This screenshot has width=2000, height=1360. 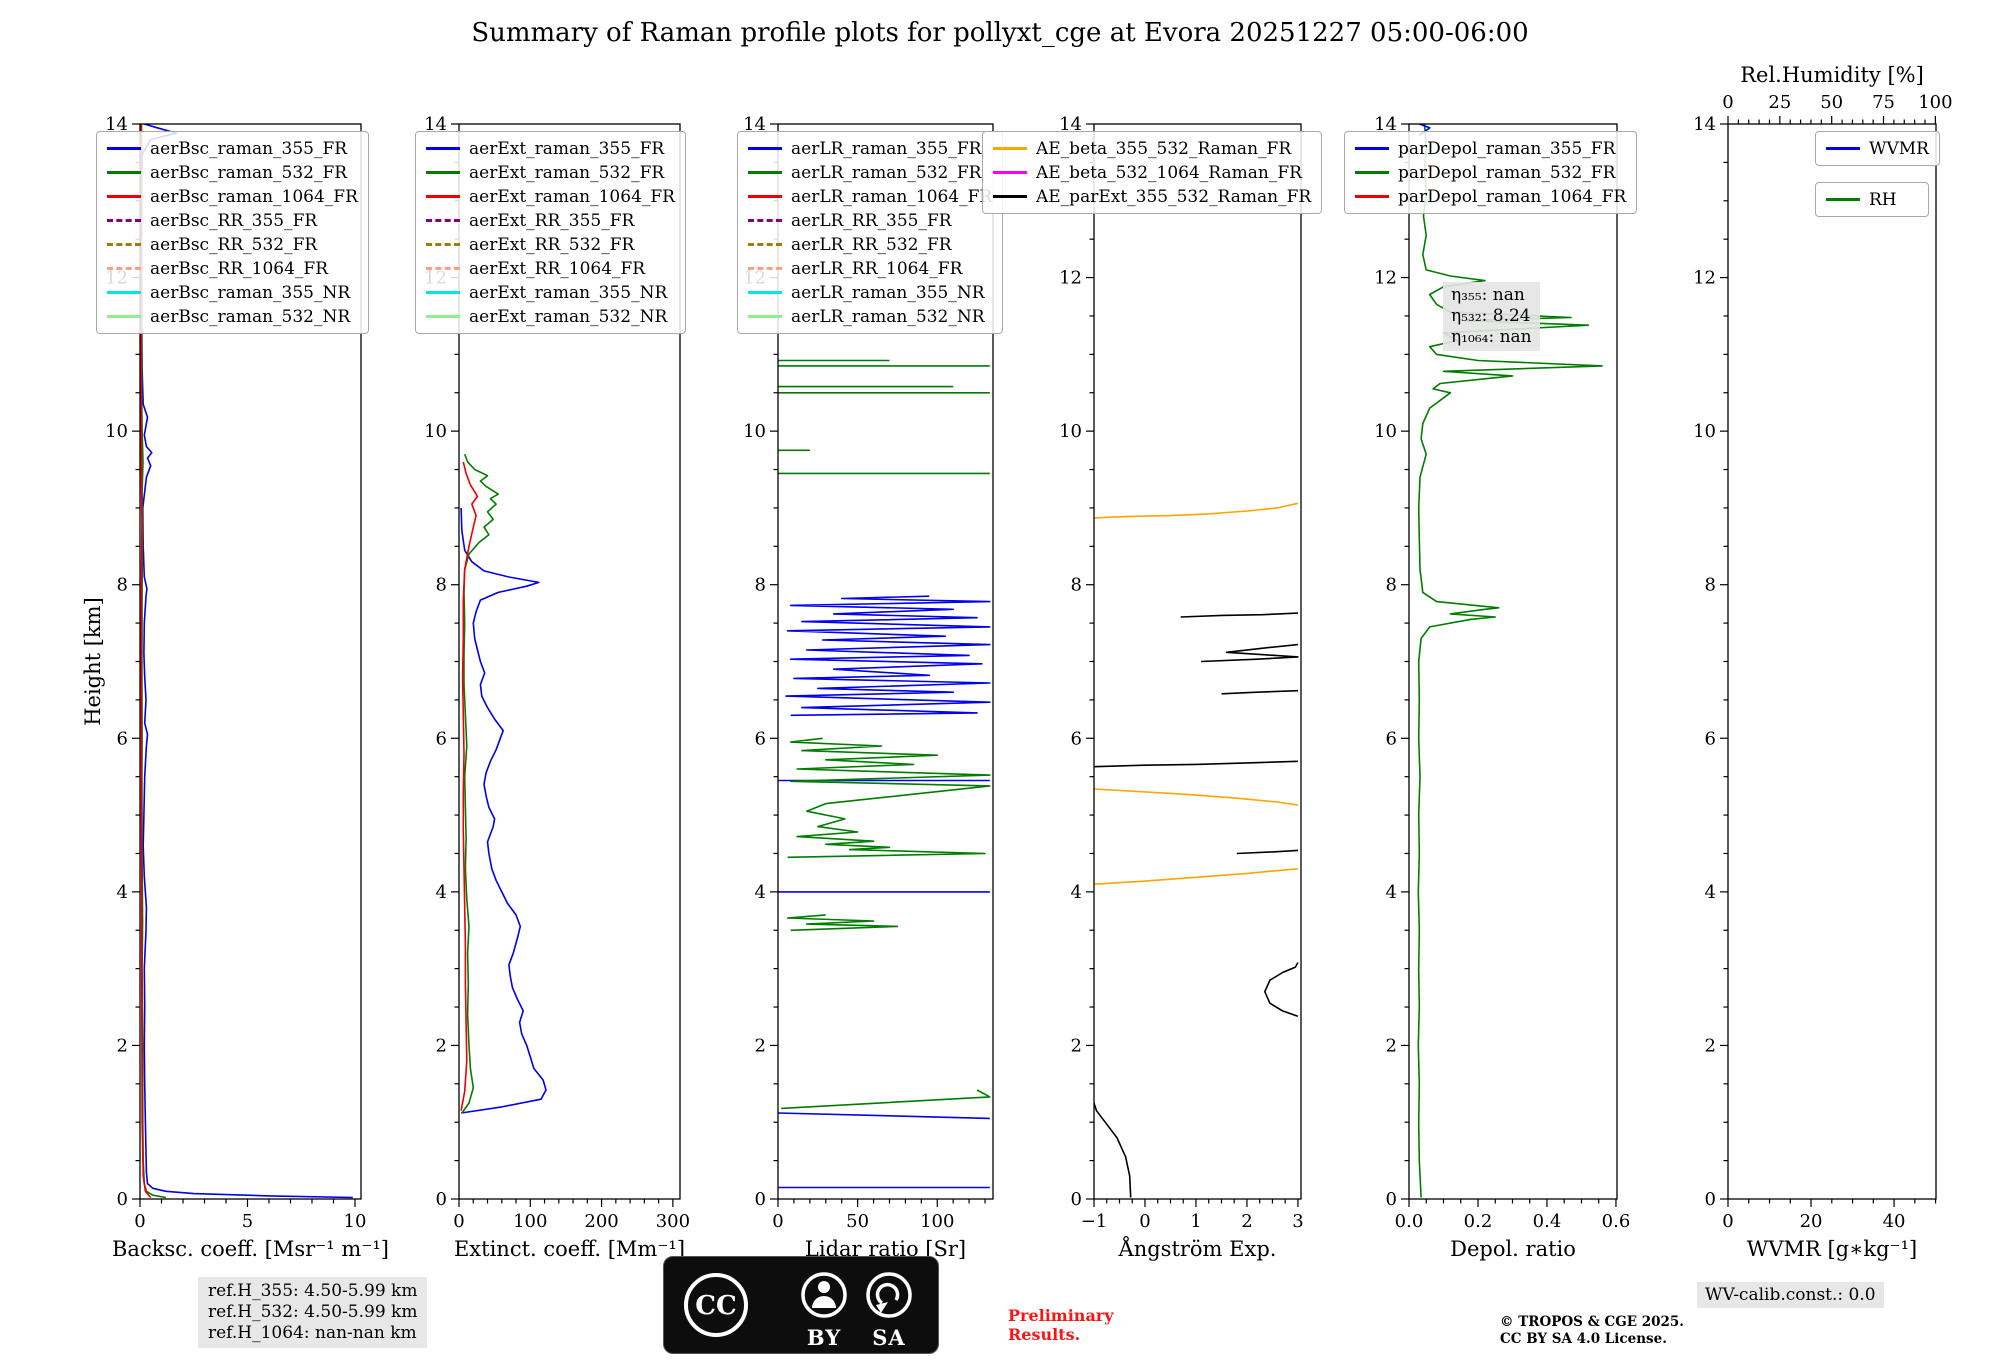 I want to click on x-axis-label: Backsc. coeff. [Msr⁻¹ m⁻¹], so click(x=250, y=1249).